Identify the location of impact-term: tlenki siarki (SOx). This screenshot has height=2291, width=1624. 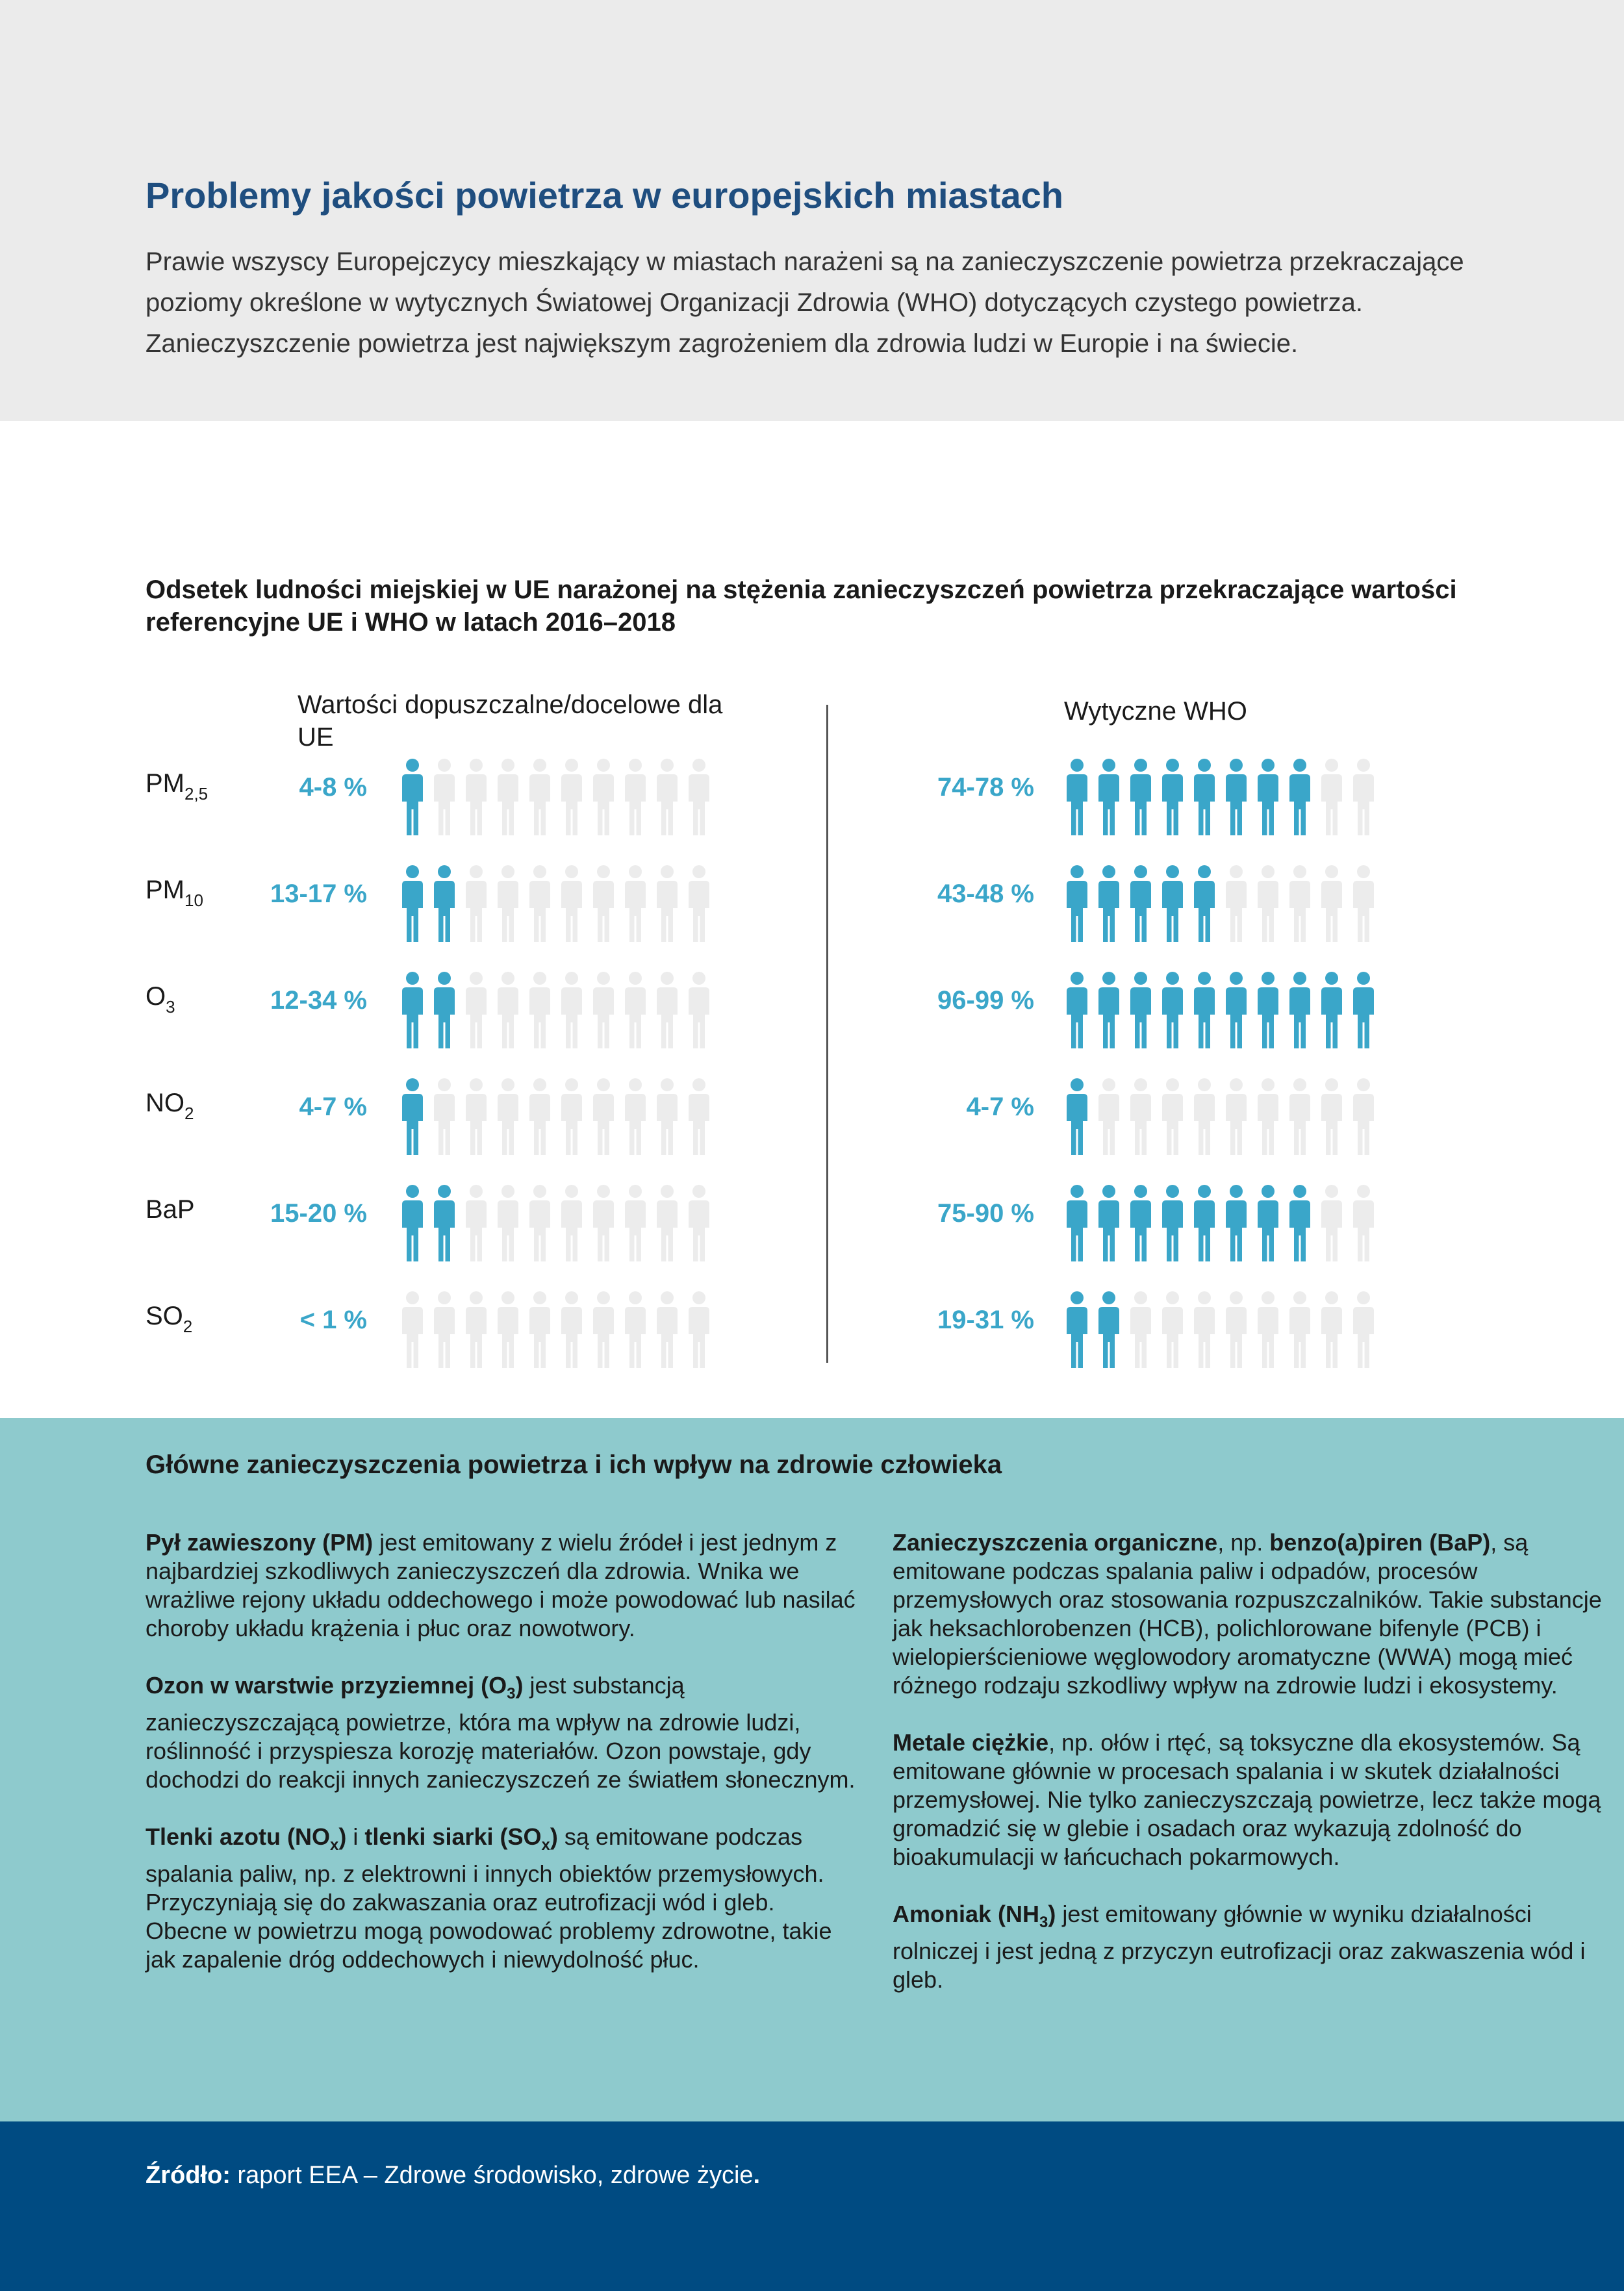
(461, 1839).